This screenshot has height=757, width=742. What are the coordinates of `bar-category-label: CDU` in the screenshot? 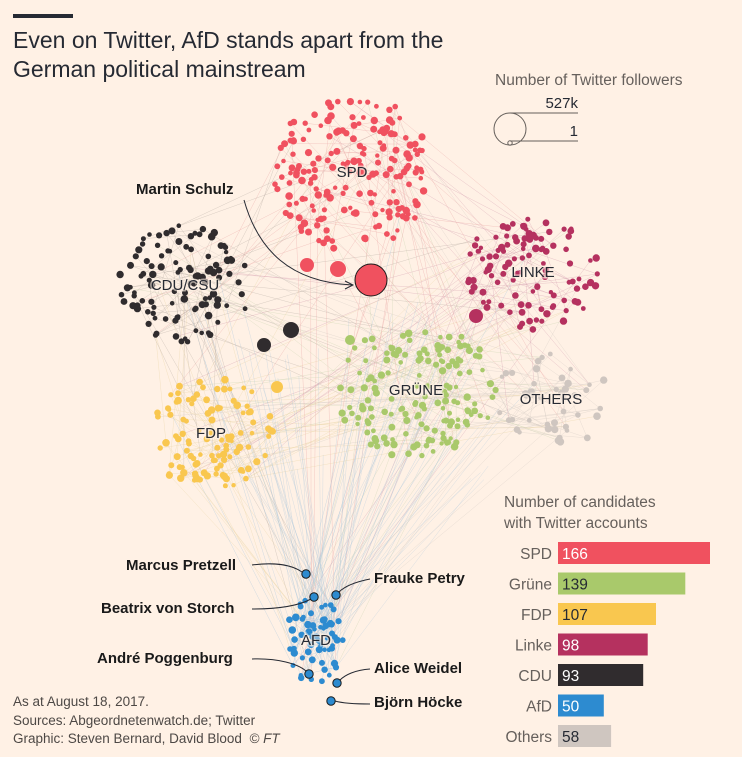 It's located at (535, 676).